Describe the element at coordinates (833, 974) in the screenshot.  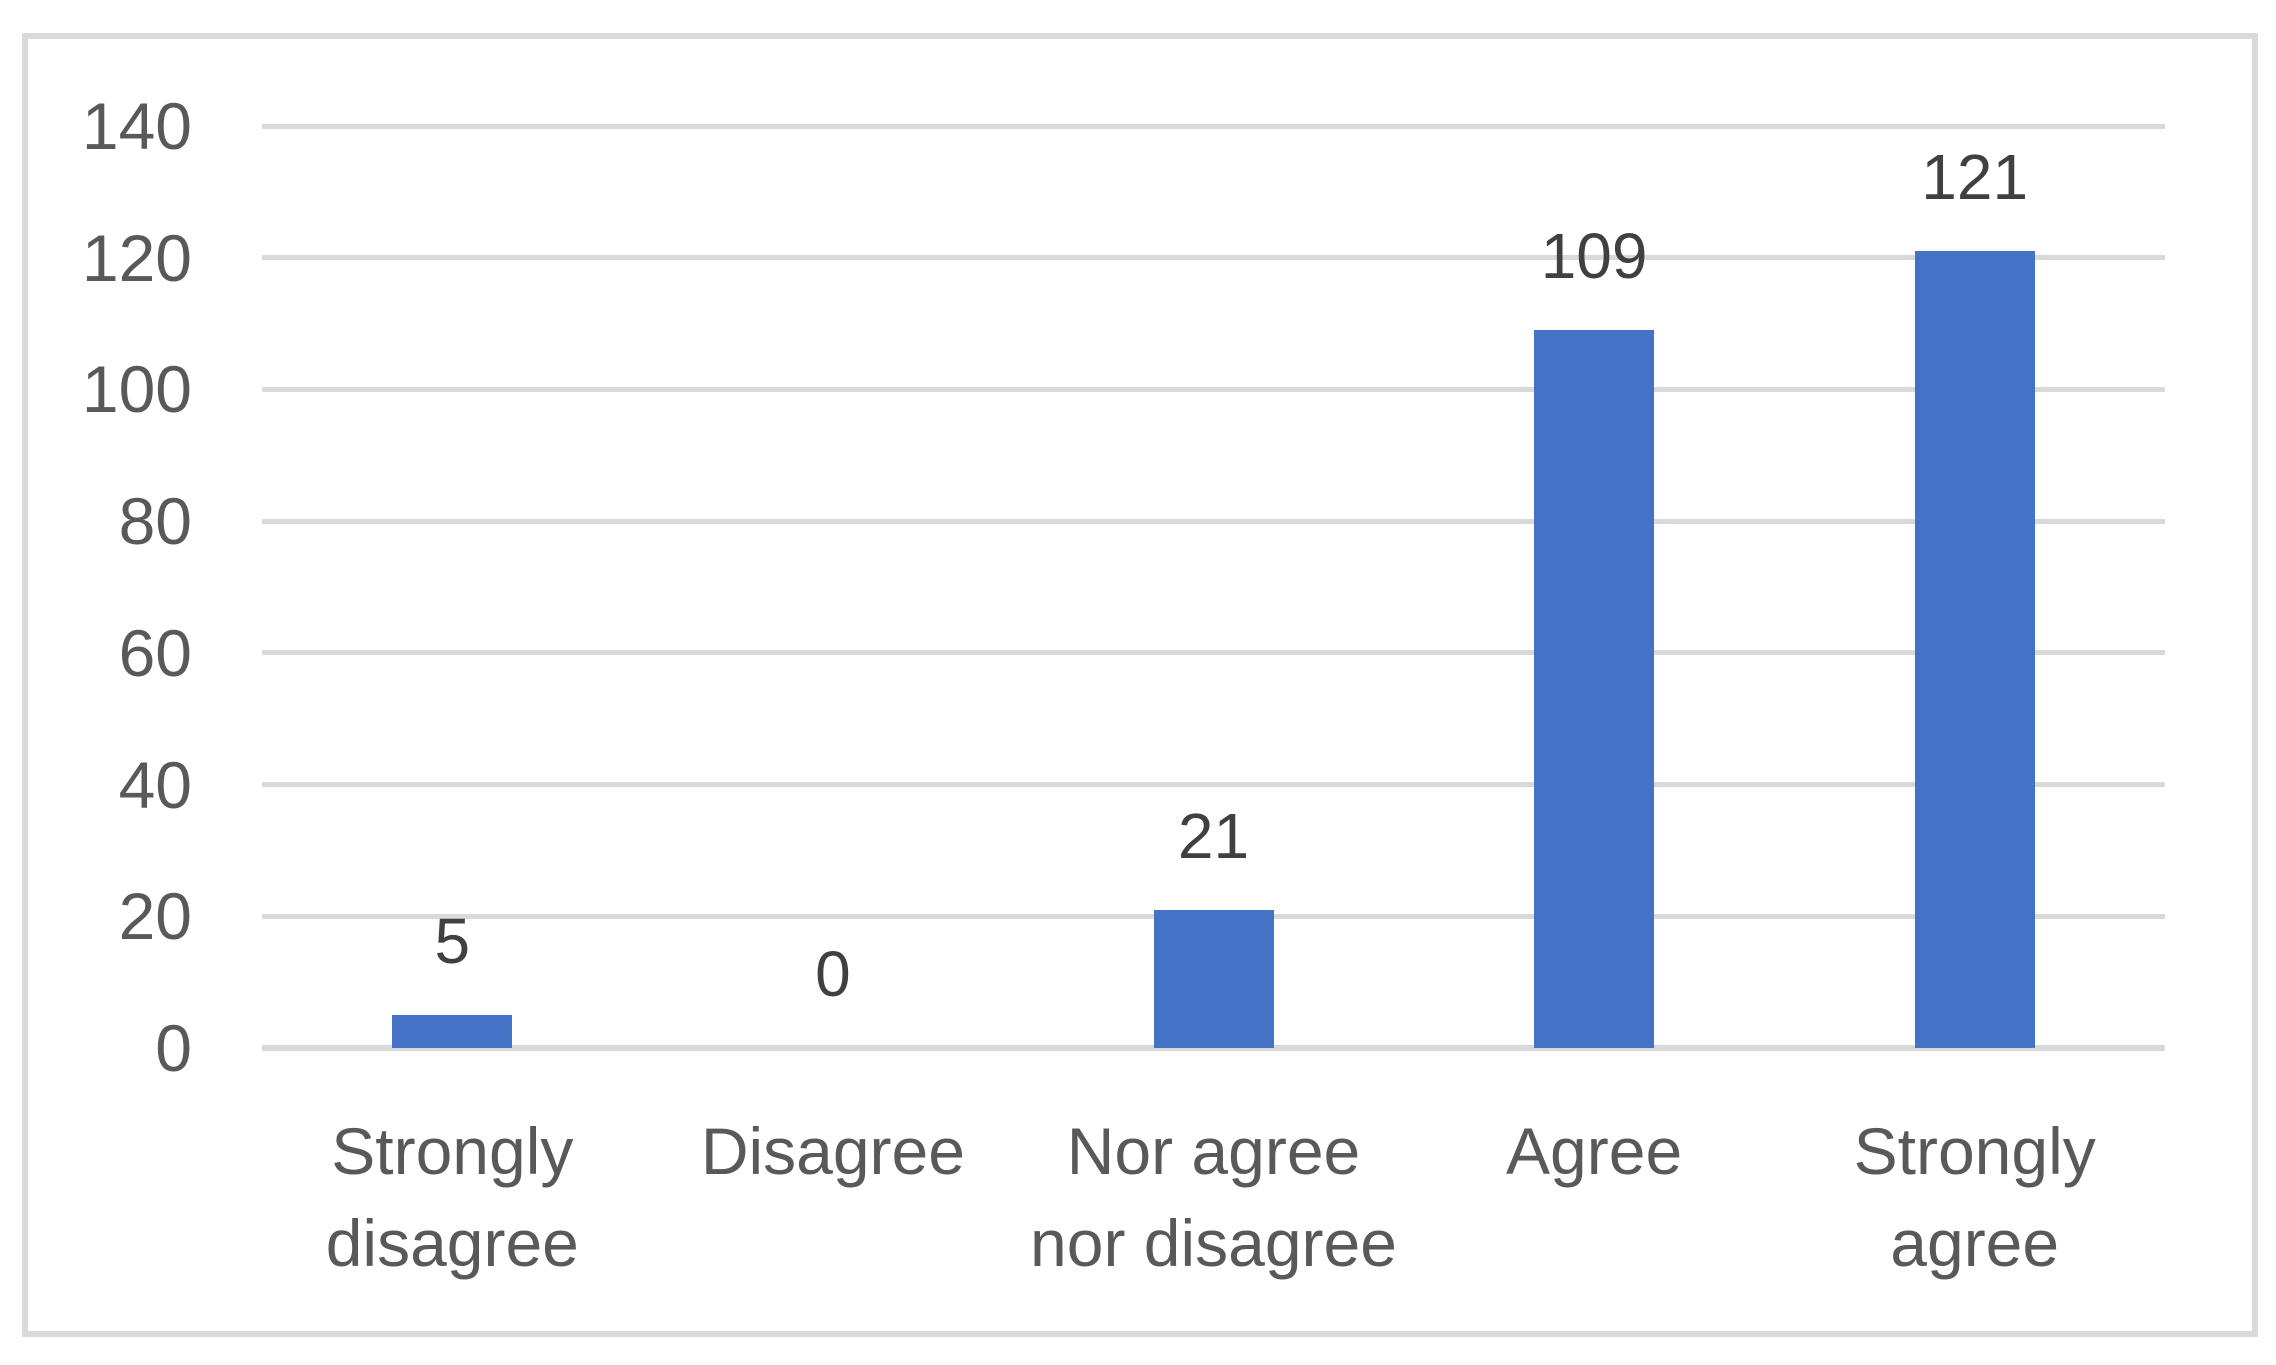
I see `bar-value-label-1: 0` at that location.